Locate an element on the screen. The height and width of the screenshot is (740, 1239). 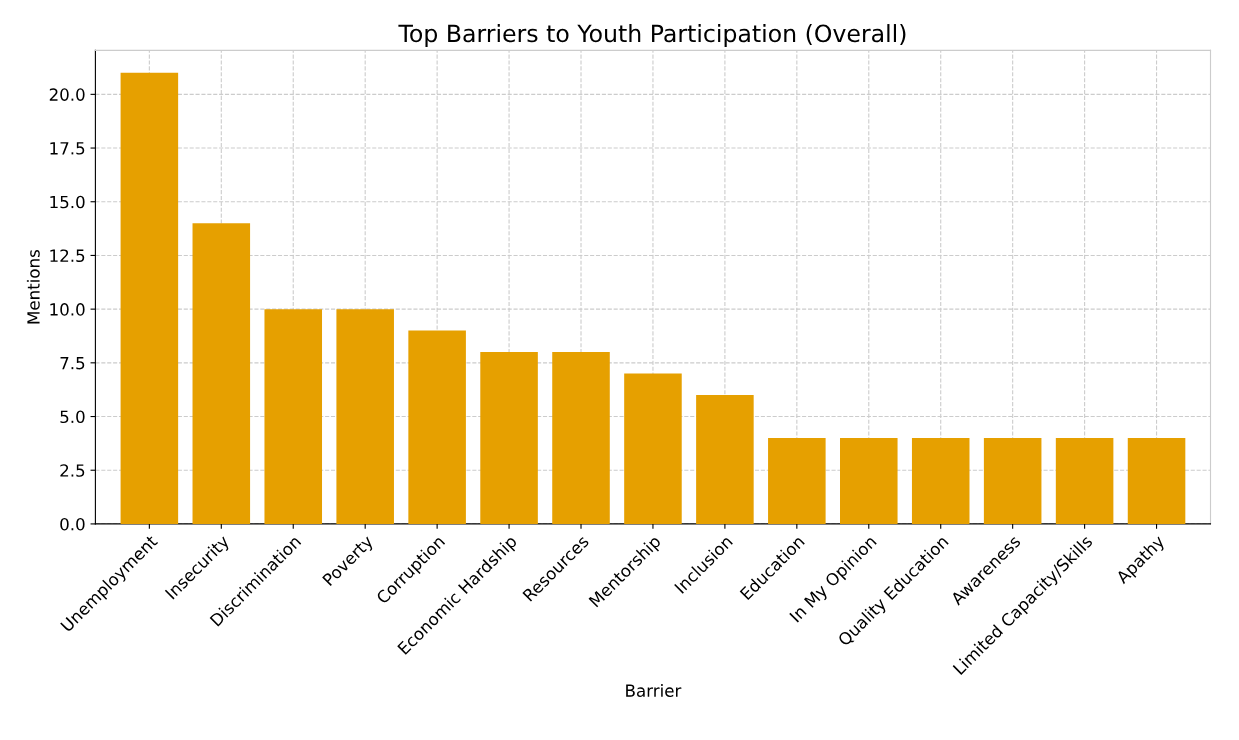
y-tick-label: 17.5 is located at coordinates (67, 148).